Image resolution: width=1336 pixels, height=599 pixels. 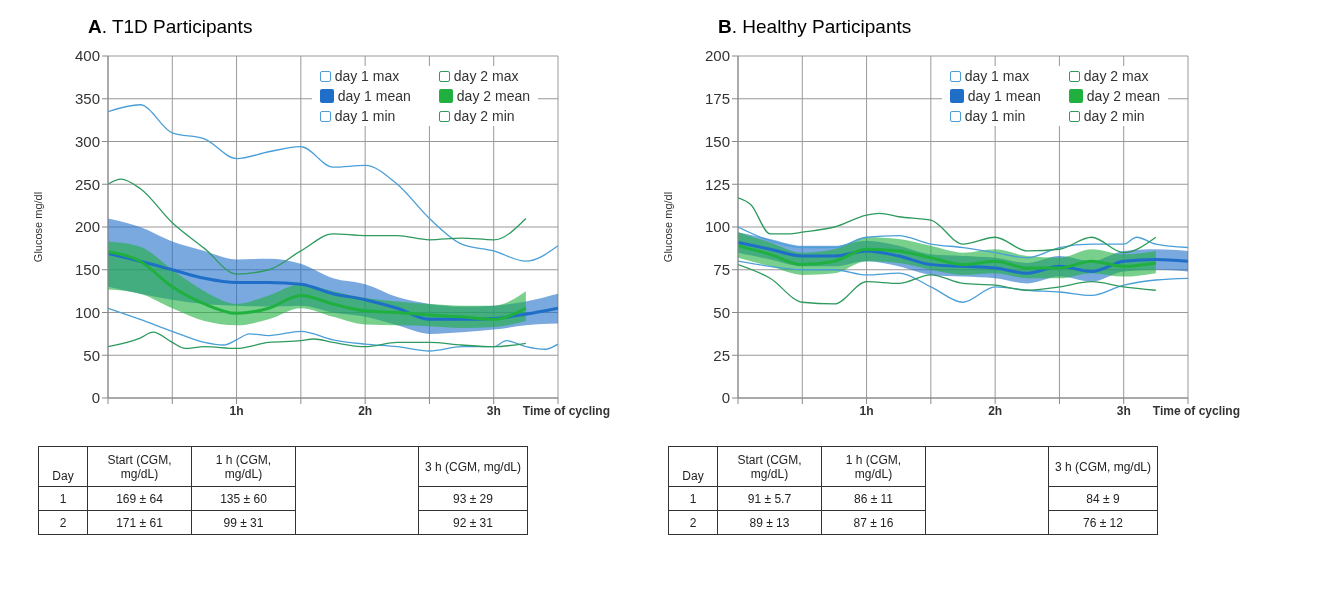 I want to click on y-tick-label: 250, so click(x=87, y=184).